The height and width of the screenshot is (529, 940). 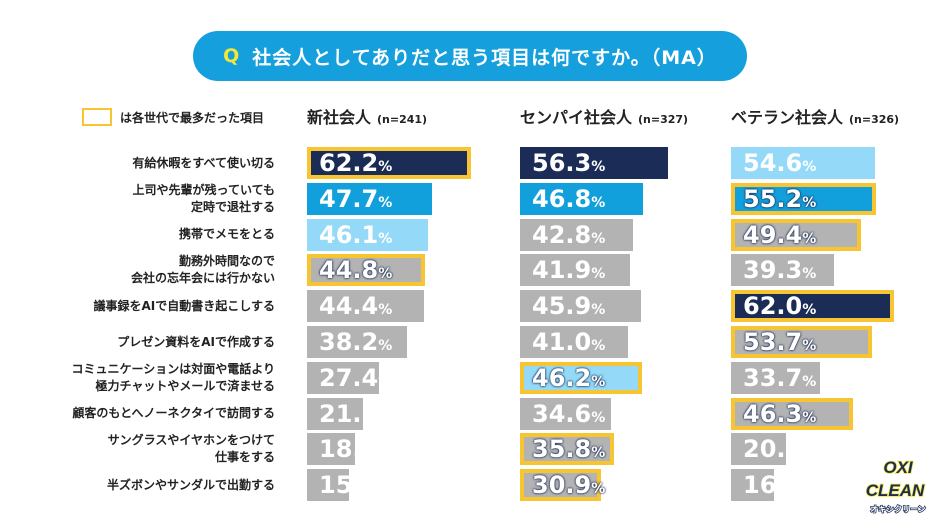 What do you see at coordinates (562, 377) in the screenshot?
I see `value-number: 46.2` at bounding box center [562, 377].